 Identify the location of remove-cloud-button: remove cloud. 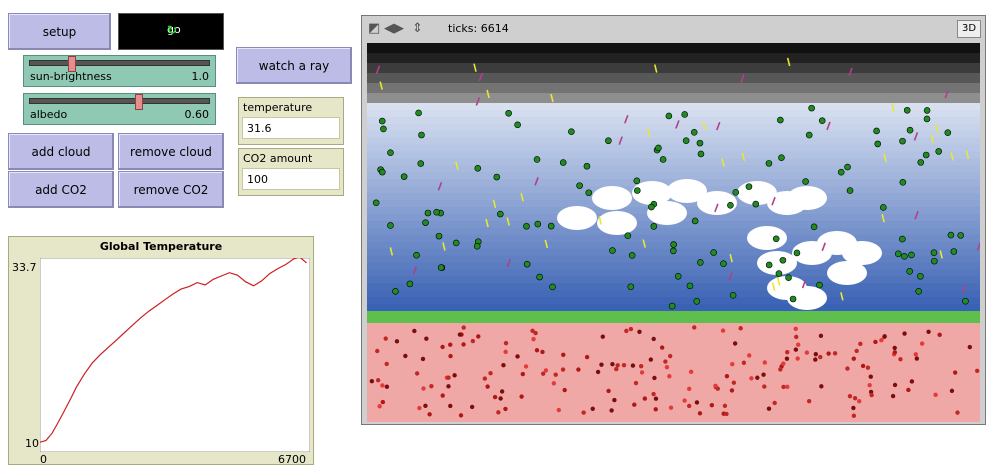
(171, 151).